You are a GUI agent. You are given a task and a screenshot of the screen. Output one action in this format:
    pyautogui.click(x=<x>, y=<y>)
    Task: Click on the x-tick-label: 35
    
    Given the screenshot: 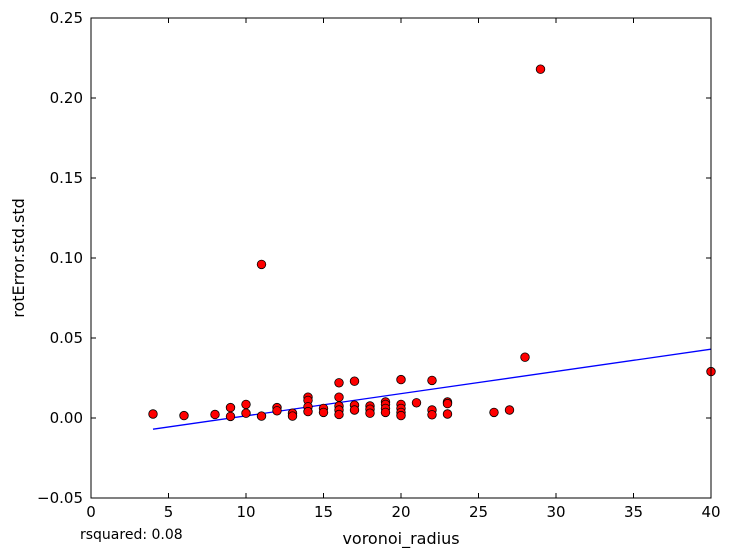 What is the action you would take?
    pyautogui.click(x=633, y=512)
    